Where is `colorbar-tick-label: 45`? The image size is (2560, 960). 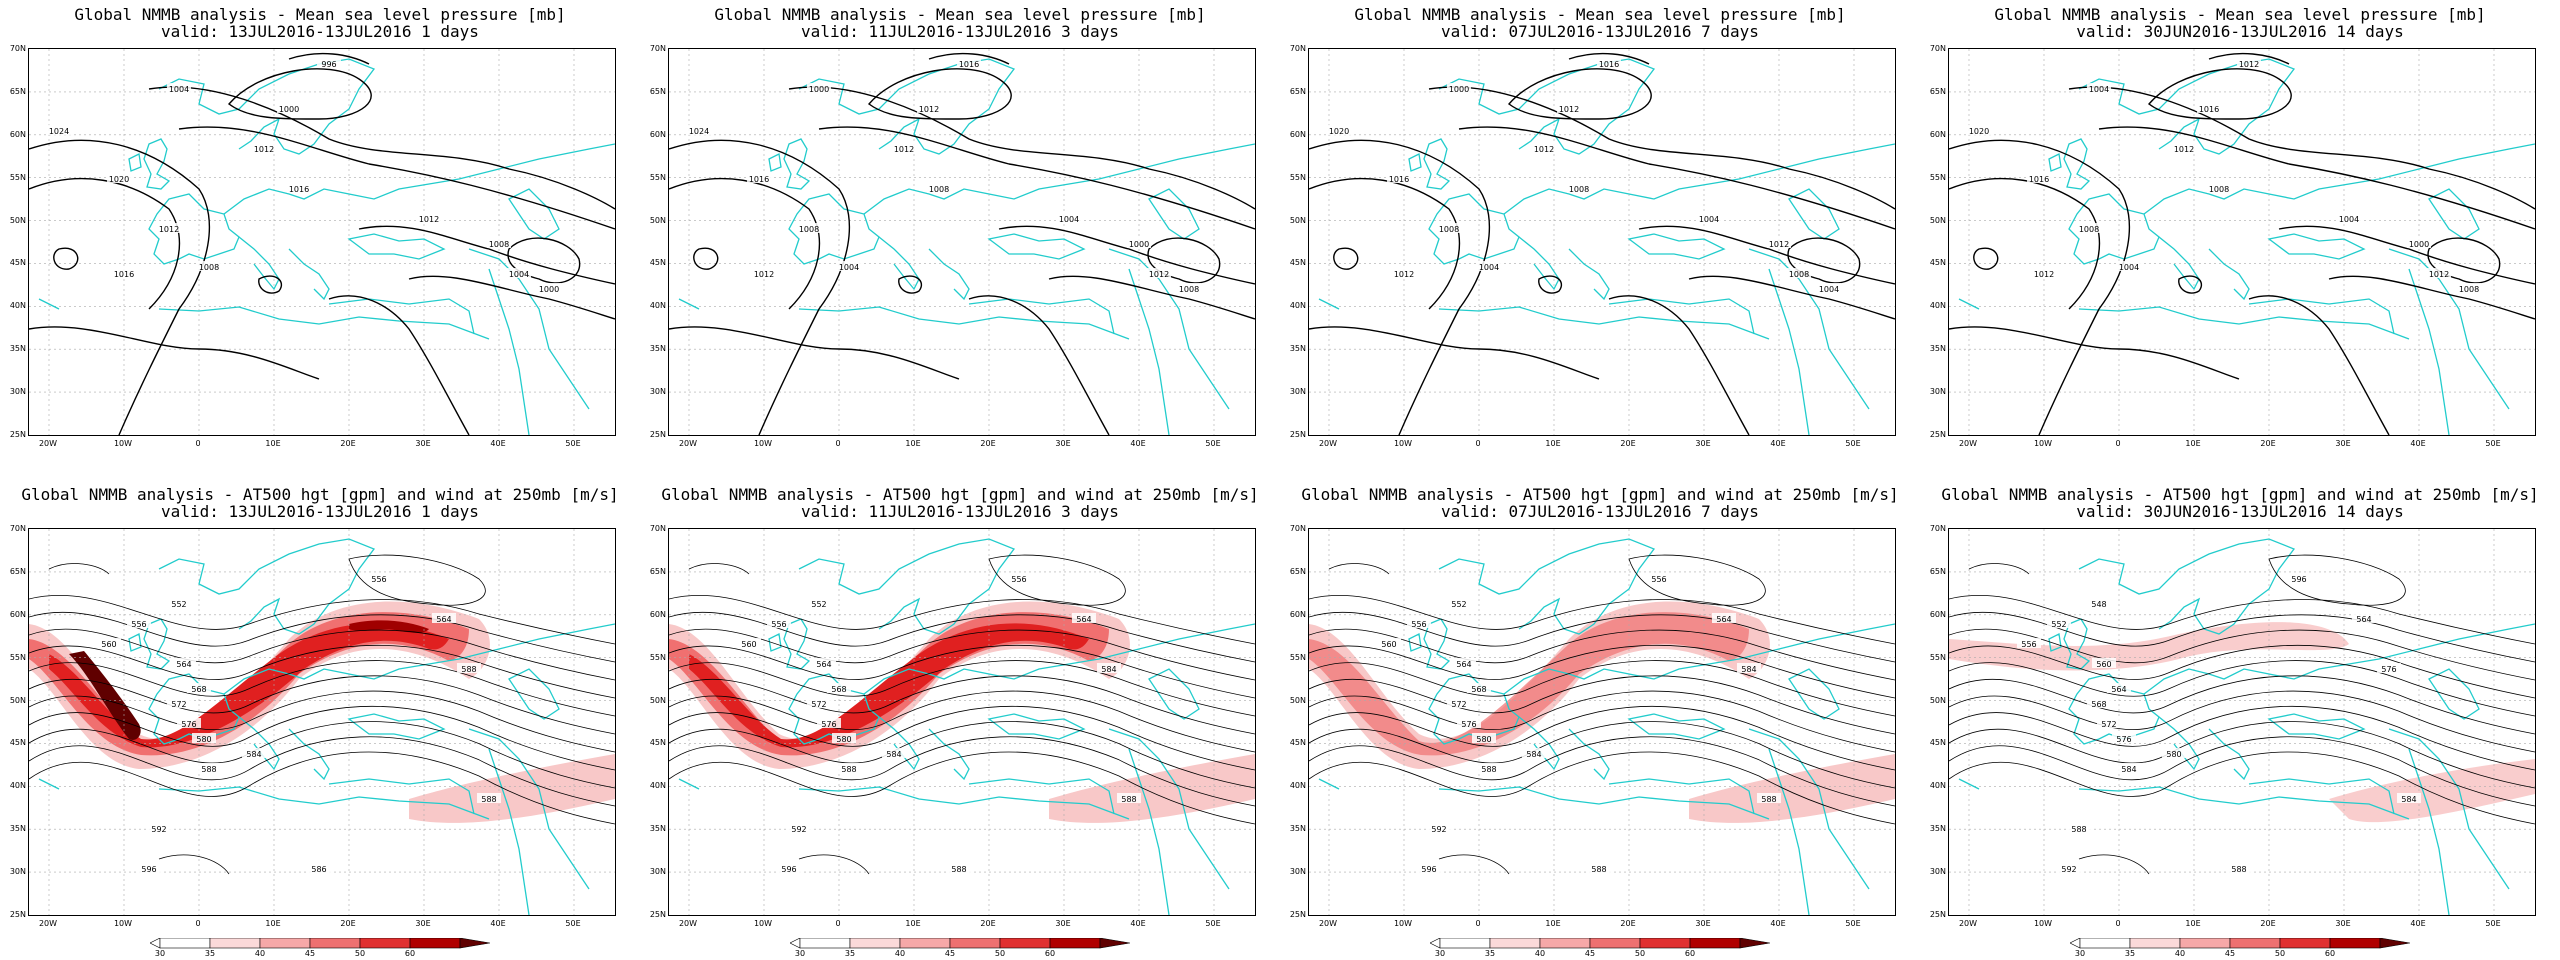 colorbar-tick-label: 45 is located at coordinates (310, 953).